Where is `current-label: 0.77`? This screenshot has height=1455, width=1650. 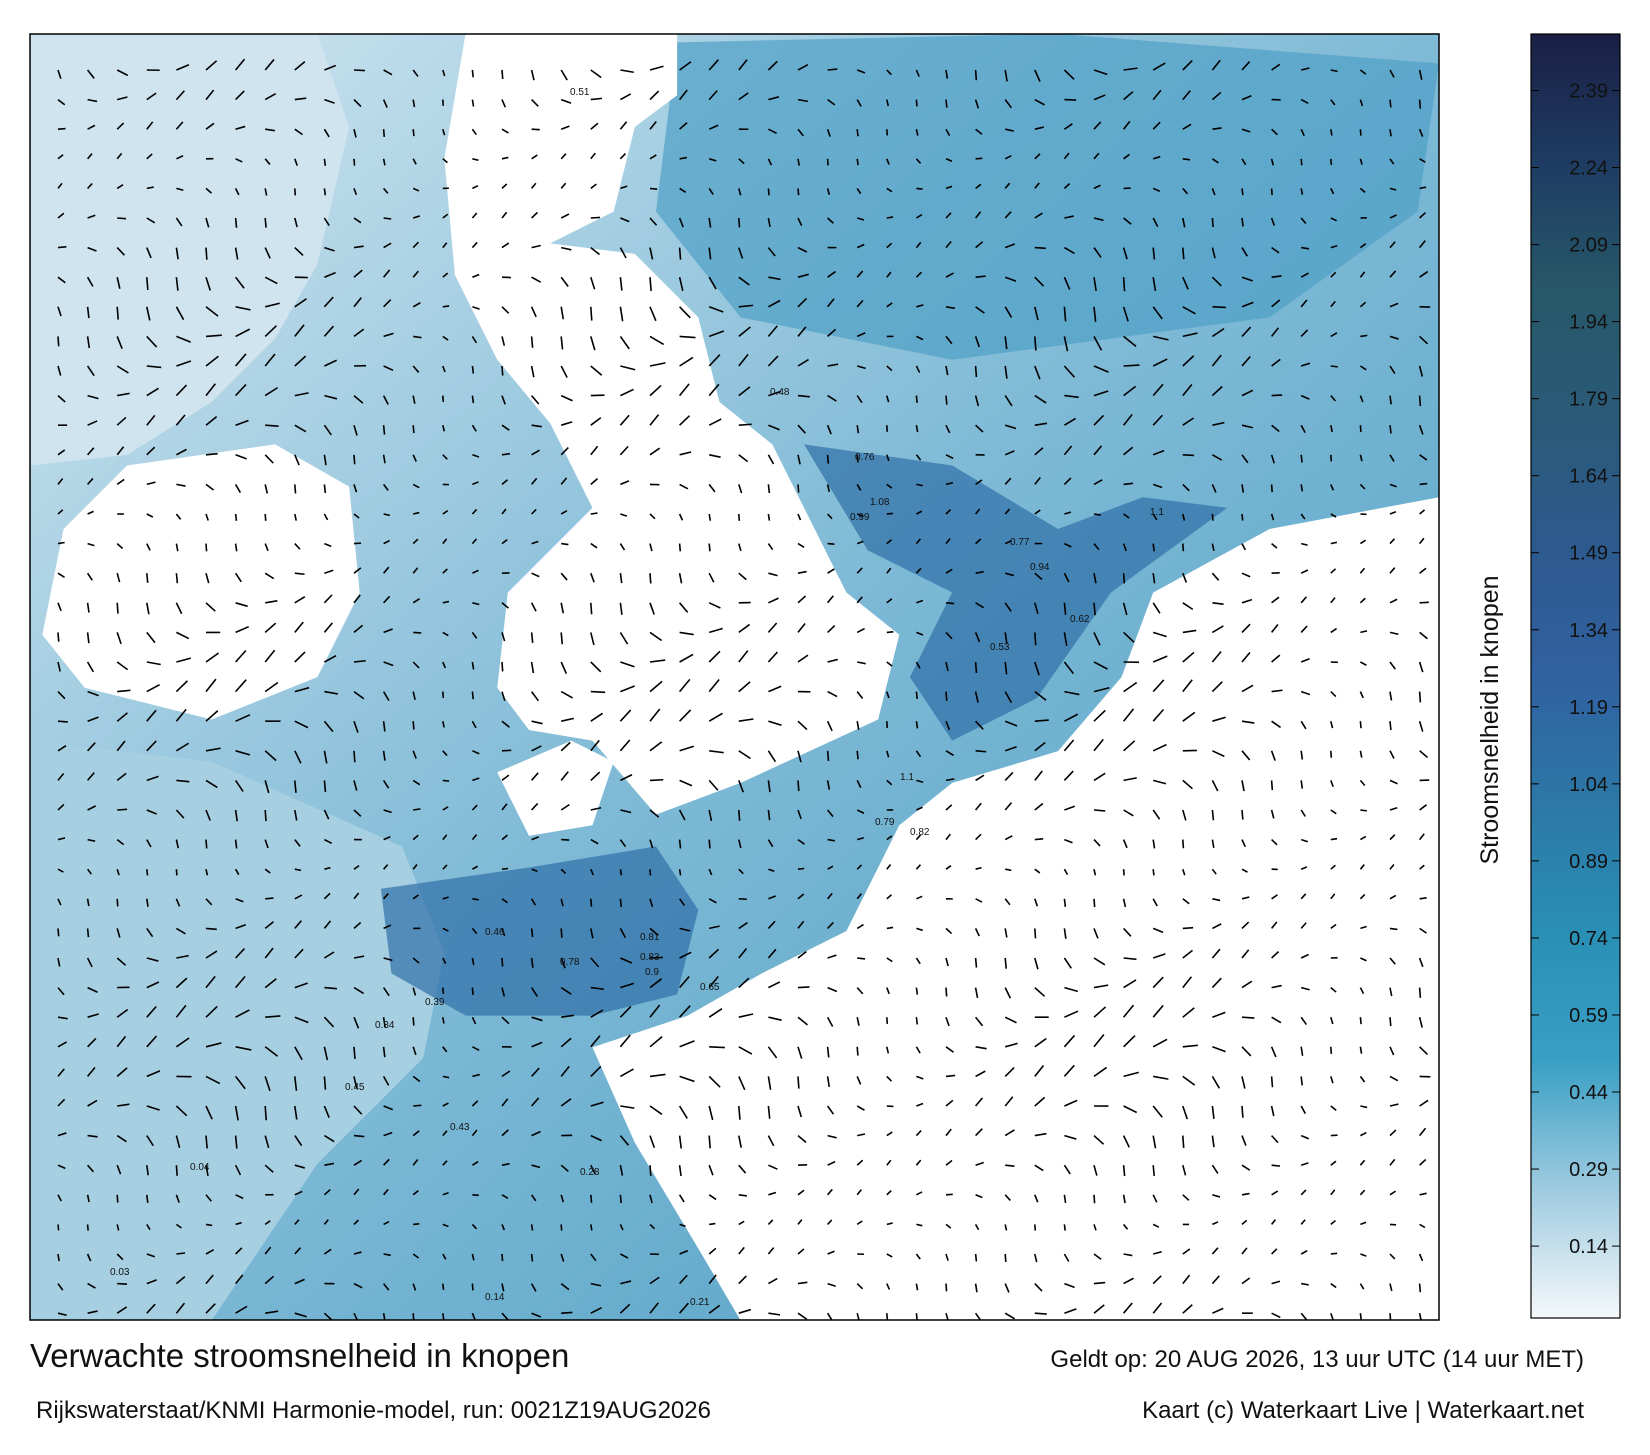 current-label: 0.77 is located at coordinates (1020, 542).